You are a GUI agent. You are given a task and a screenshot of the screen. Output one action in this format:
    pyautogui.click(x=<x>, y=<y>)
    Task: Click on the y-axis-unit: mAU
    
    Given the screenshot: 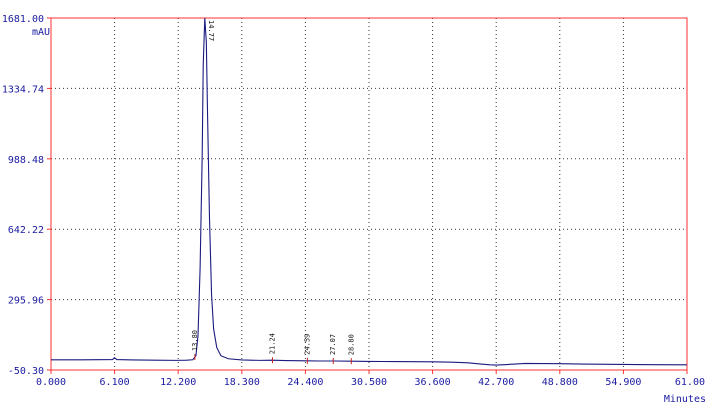 What is the action you would take?
    pyautogui.click(x=41, y=32)
    